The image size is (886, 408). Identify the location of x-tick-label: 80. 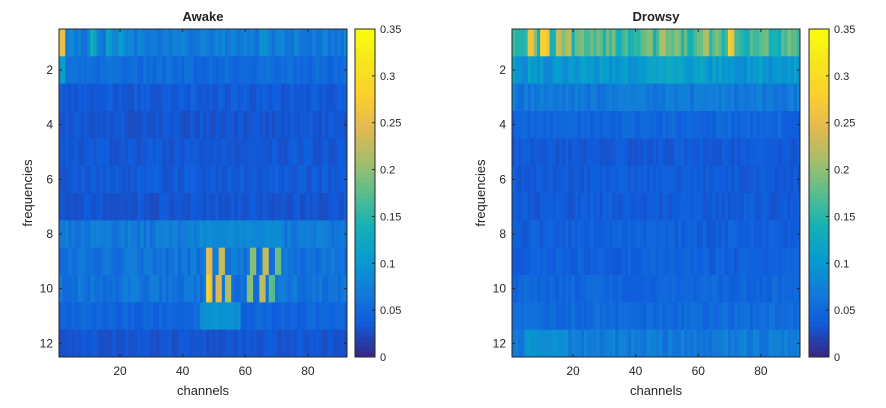
(761, 371).